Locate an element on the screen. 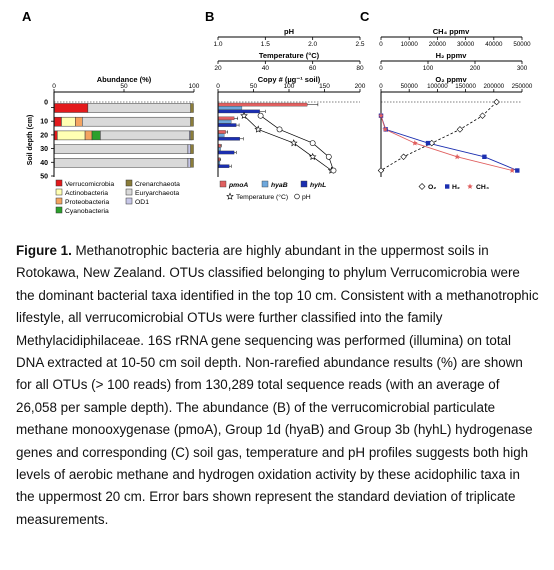 The height and width of the screenshot is (570, 554). panel-c-ch4-title: CH₄ ppmv is located at coordinates (451, 31).